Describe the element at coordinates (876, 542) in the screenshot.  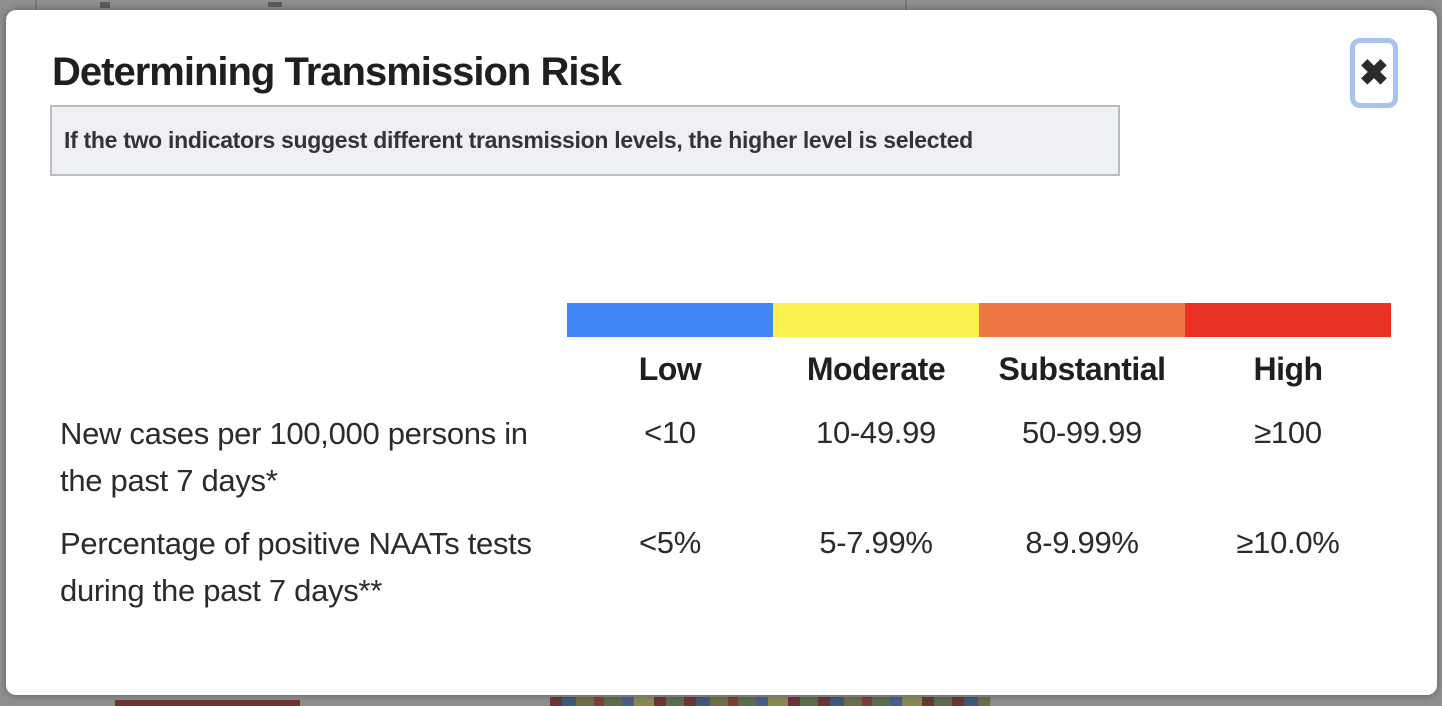
I see `table-cell: 5-7.99%` at that location.